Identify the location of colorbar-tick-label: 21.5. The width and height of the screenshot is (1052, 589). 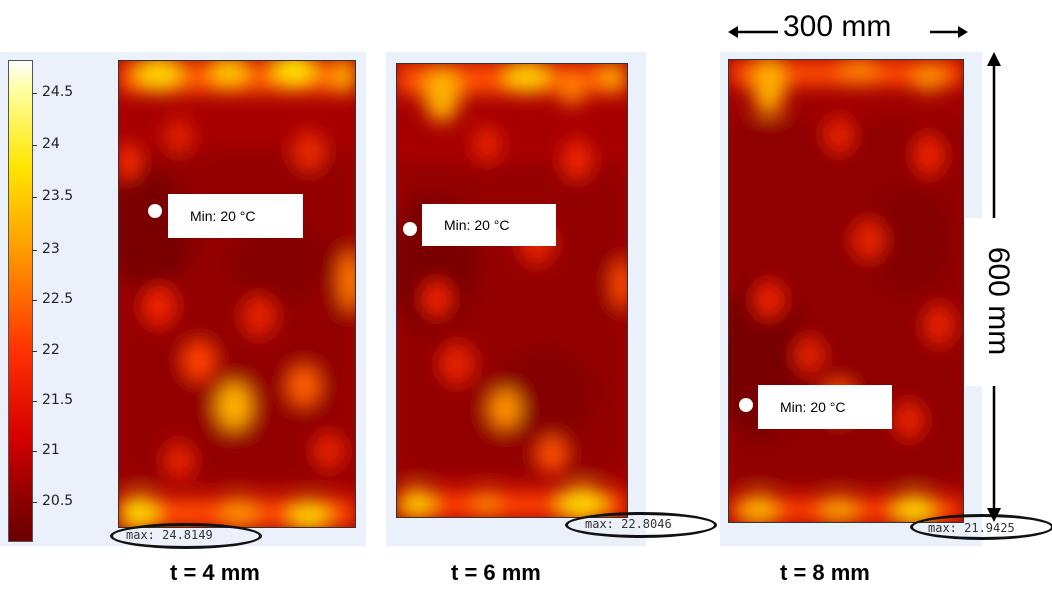
(58, 400).